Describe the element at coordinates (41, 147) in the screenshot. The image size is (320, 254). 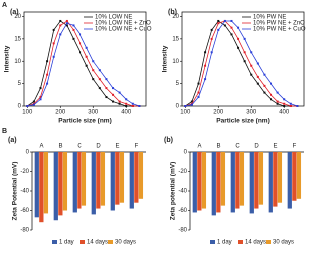
I see `category-label: A` at that location.